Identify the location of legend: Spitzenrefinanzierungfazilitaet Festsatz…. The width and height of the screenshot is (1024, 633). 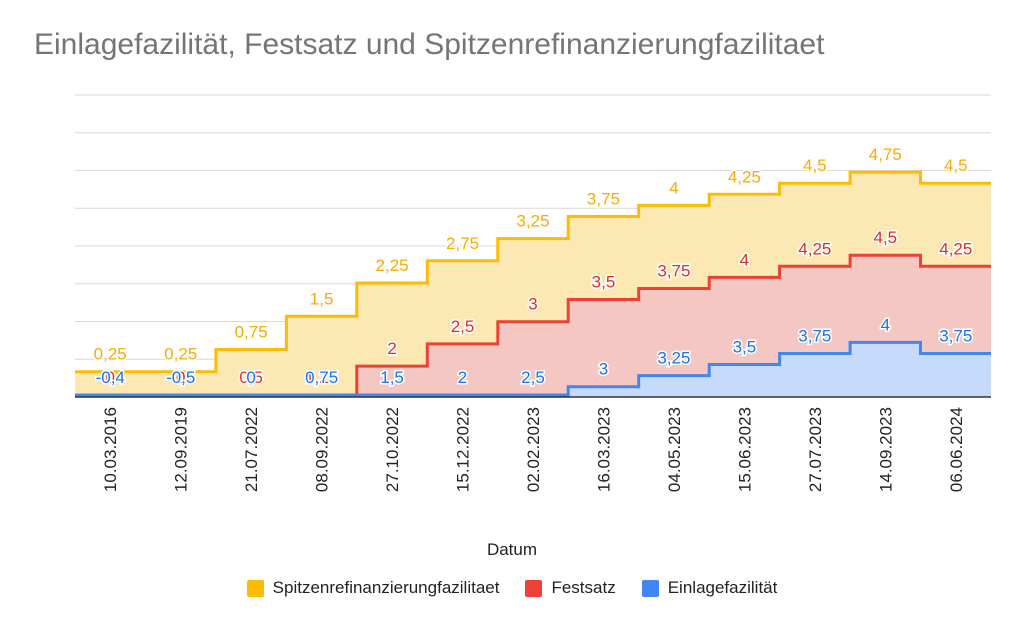
(512, 588).